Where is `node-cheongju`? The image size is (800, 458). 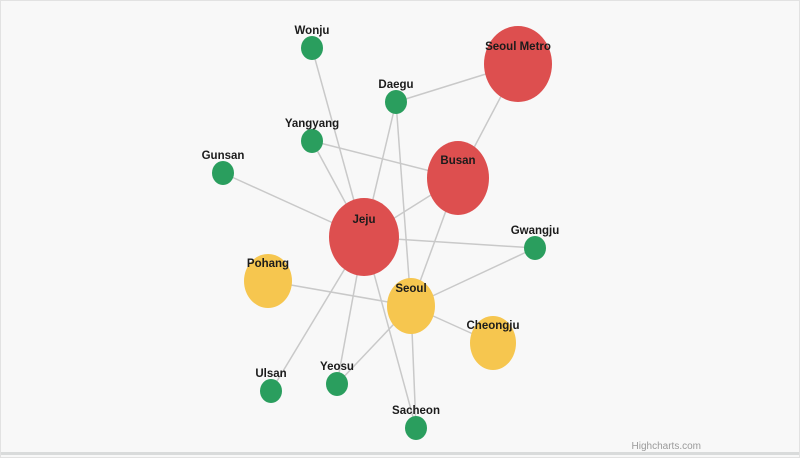
node-cheongju is located at coordinates (493, 343).